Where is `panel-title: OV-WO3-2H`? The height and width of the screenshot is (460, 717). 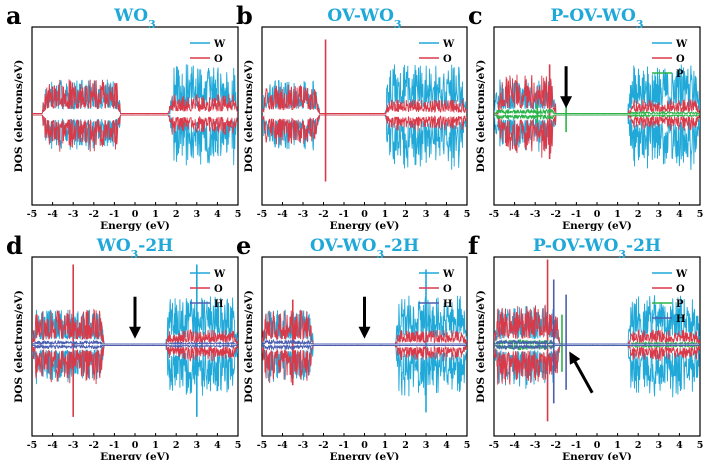 panel-title: OV-WO3-2H is located at coordinates (364, 248).